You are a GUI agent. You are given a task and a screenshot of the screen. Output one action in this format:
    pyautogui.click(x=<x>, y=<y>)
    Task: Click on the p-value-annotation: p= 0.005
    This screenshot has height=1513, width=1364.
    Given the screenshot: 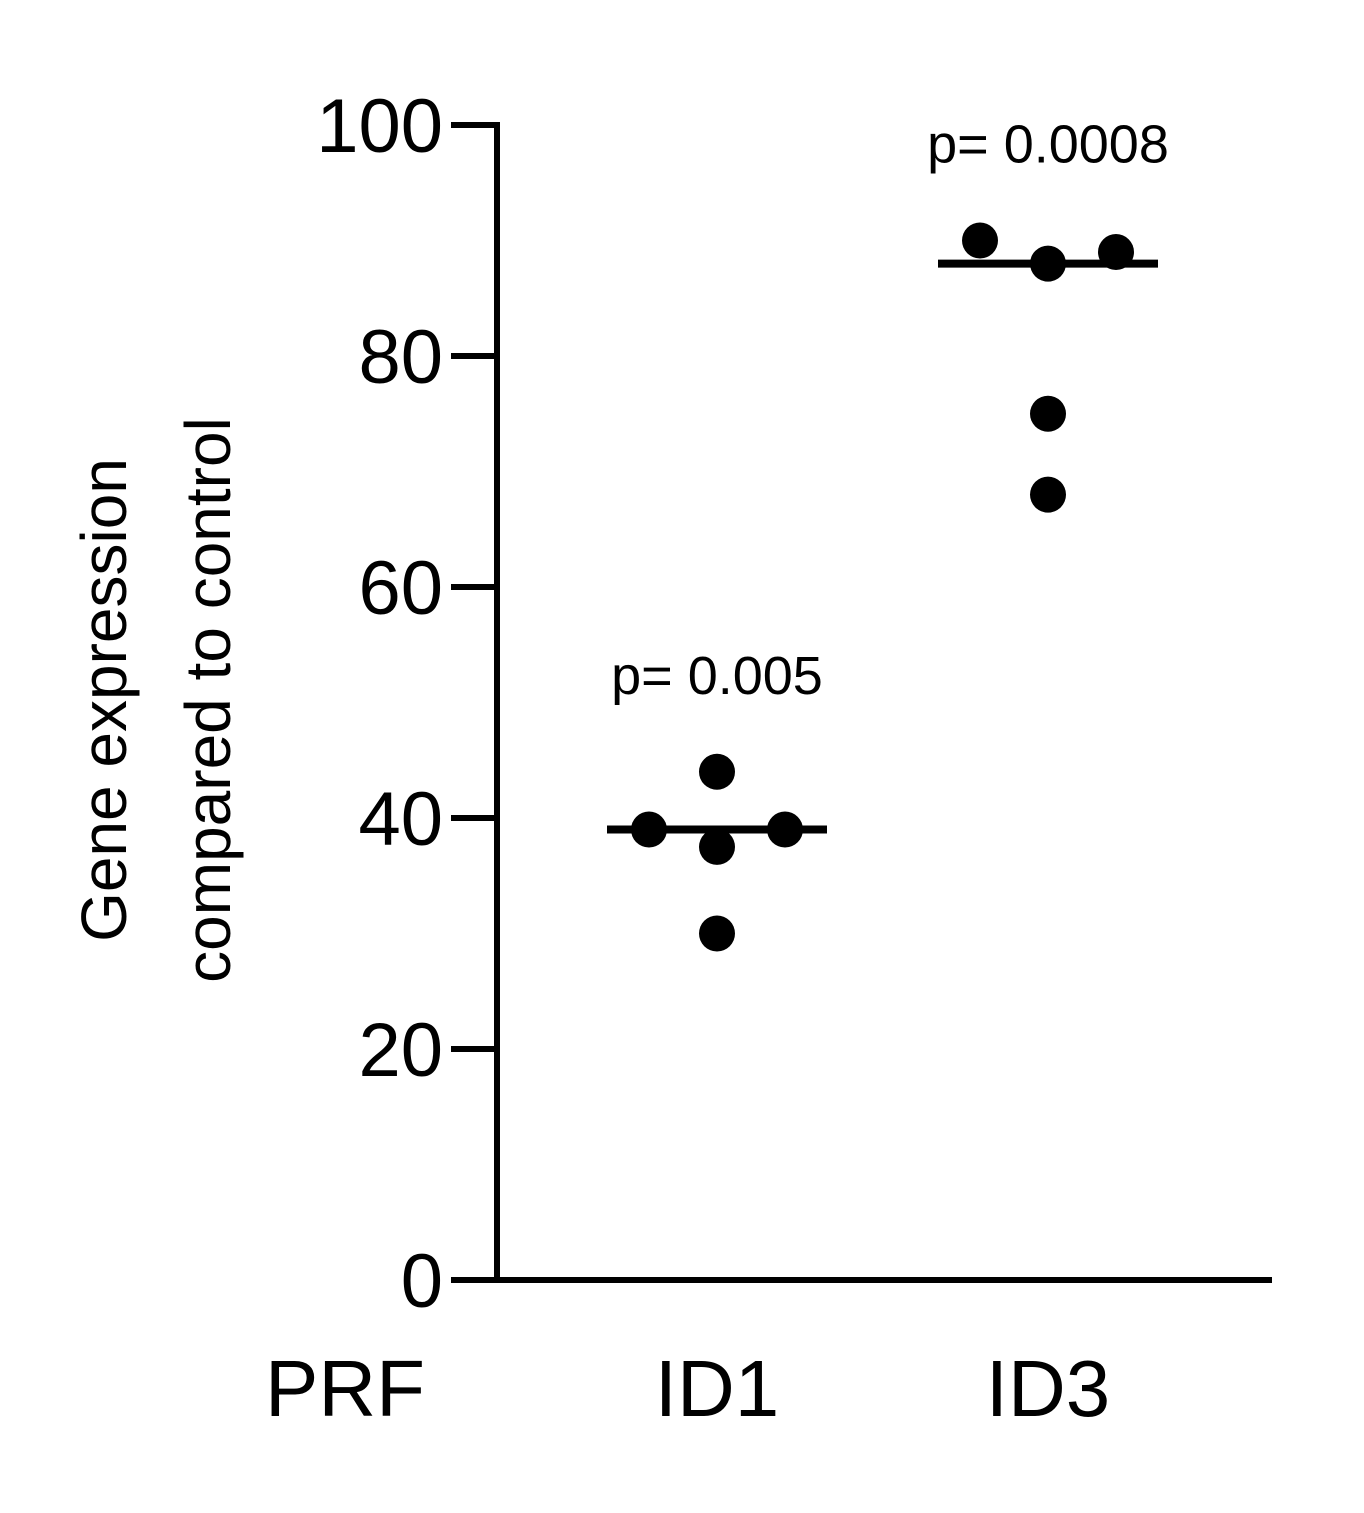 What is the action you would take?
    pyautogui.click(x=717, y=676)
    